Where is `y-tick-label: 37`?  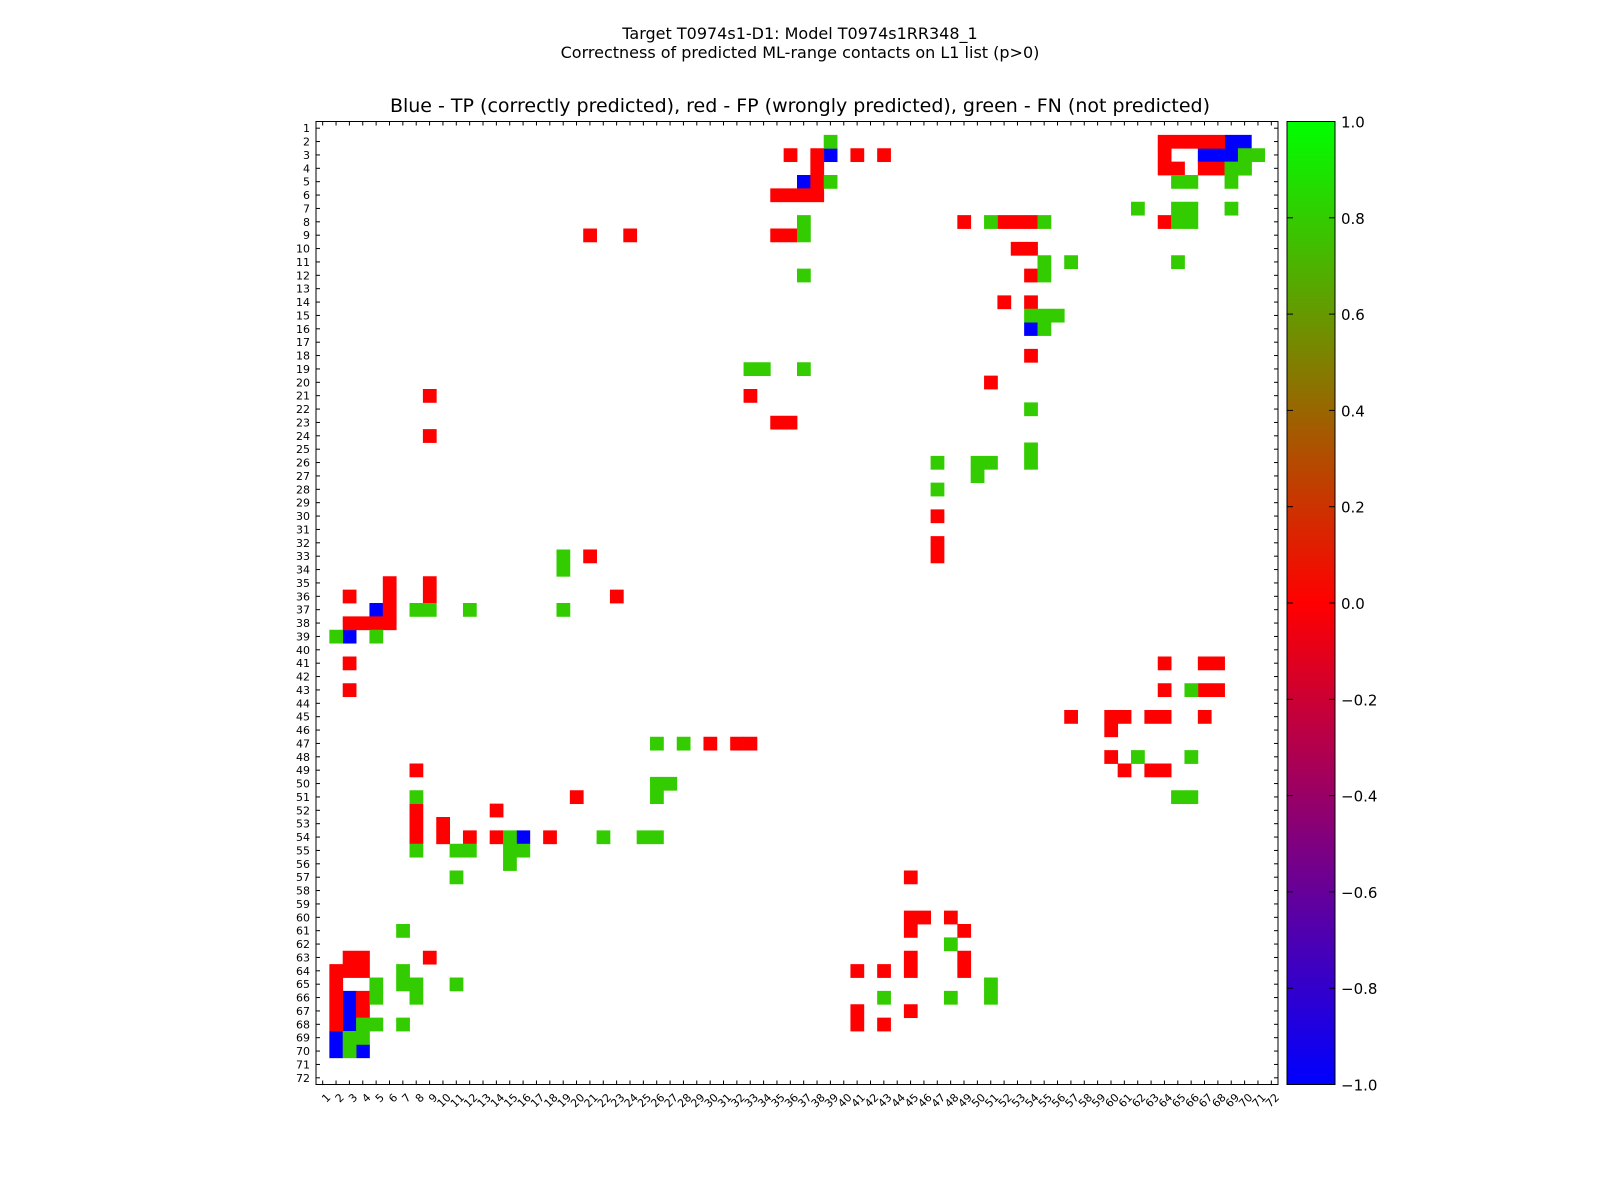
y-tick-label: 37 is located at coordinates (303, 610).